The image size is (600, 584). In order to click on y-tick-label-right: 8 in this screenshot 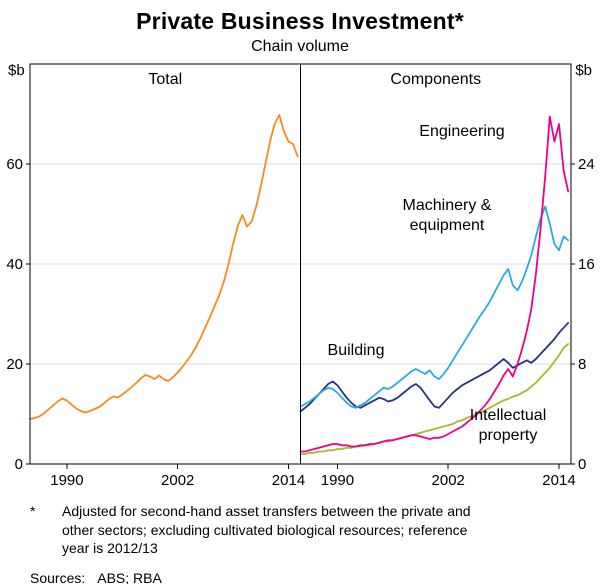, I will do `click(582, 364)`.